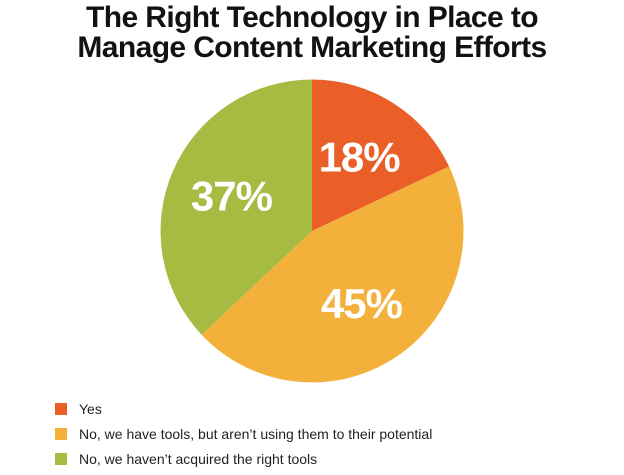 This screenshot has height=475, width=624. Describe the element at coordinates (312, 17) in the screenshot. I see `chart-title-line1: The Right Technology in Place to` at that location.